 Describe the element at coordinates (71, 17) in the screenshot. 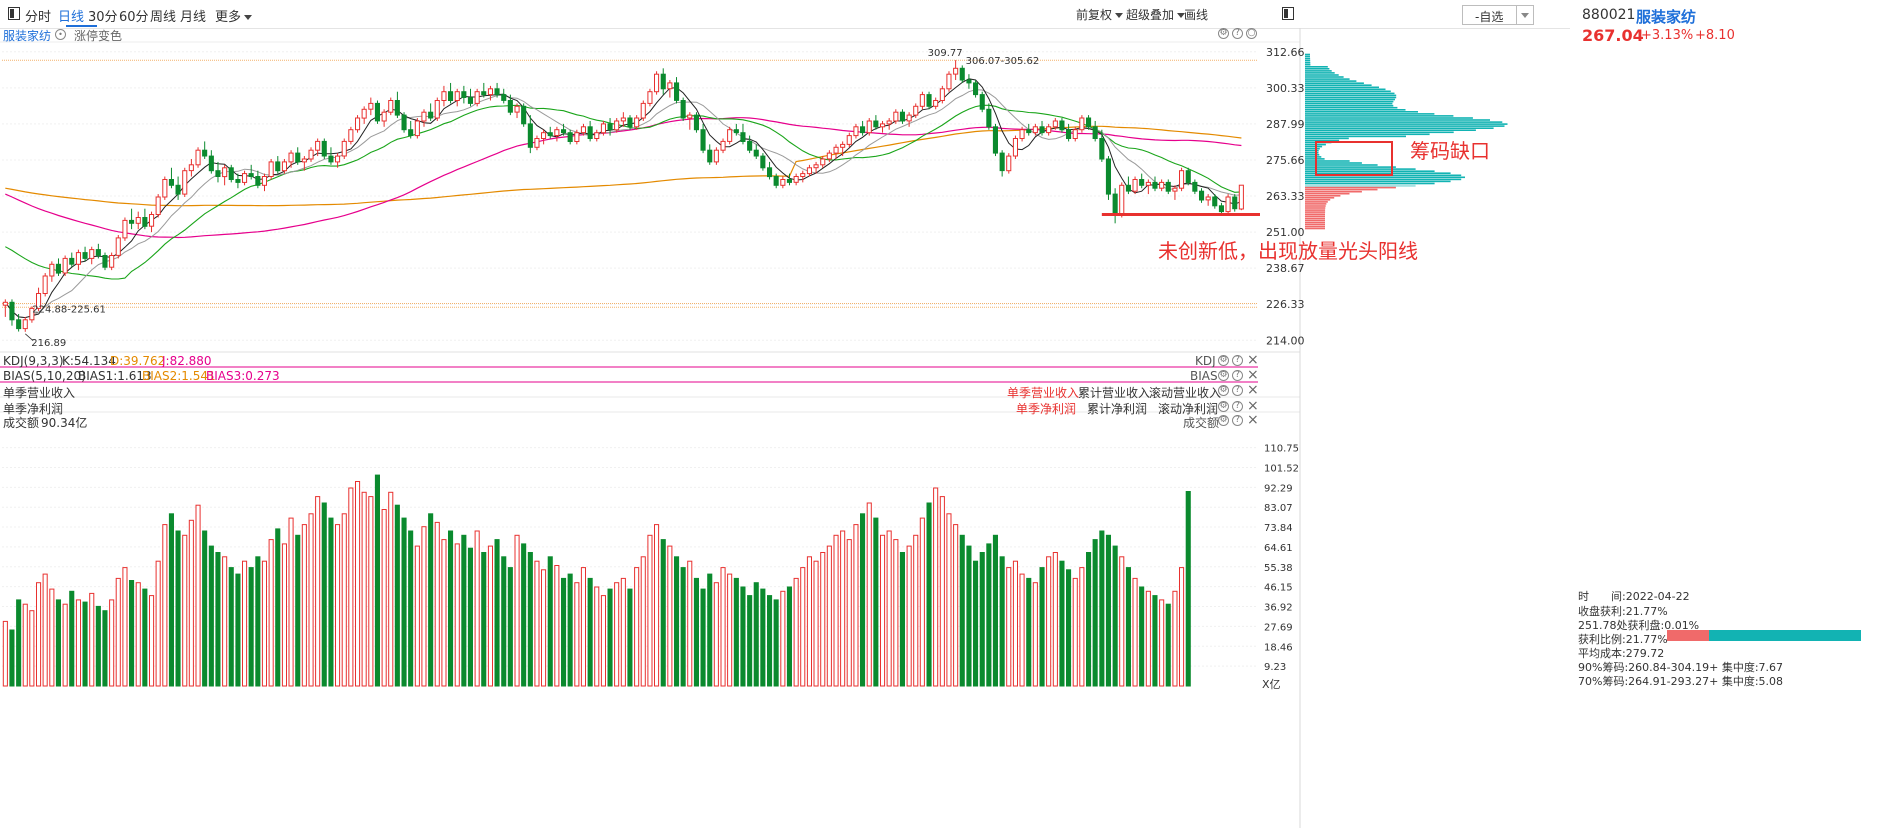

I see `tab-daily: 日线` at that location.